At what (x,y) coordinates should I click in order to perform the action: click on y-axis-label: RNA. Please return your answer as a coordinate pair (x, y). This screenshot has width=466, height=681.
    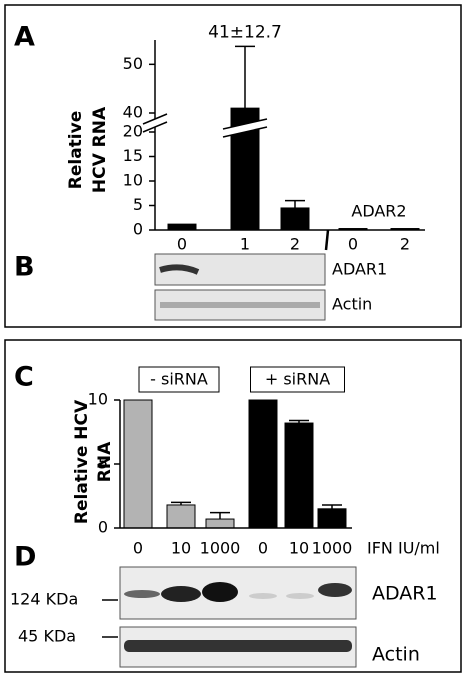
    Looking at the image, I should click on (105, 461).